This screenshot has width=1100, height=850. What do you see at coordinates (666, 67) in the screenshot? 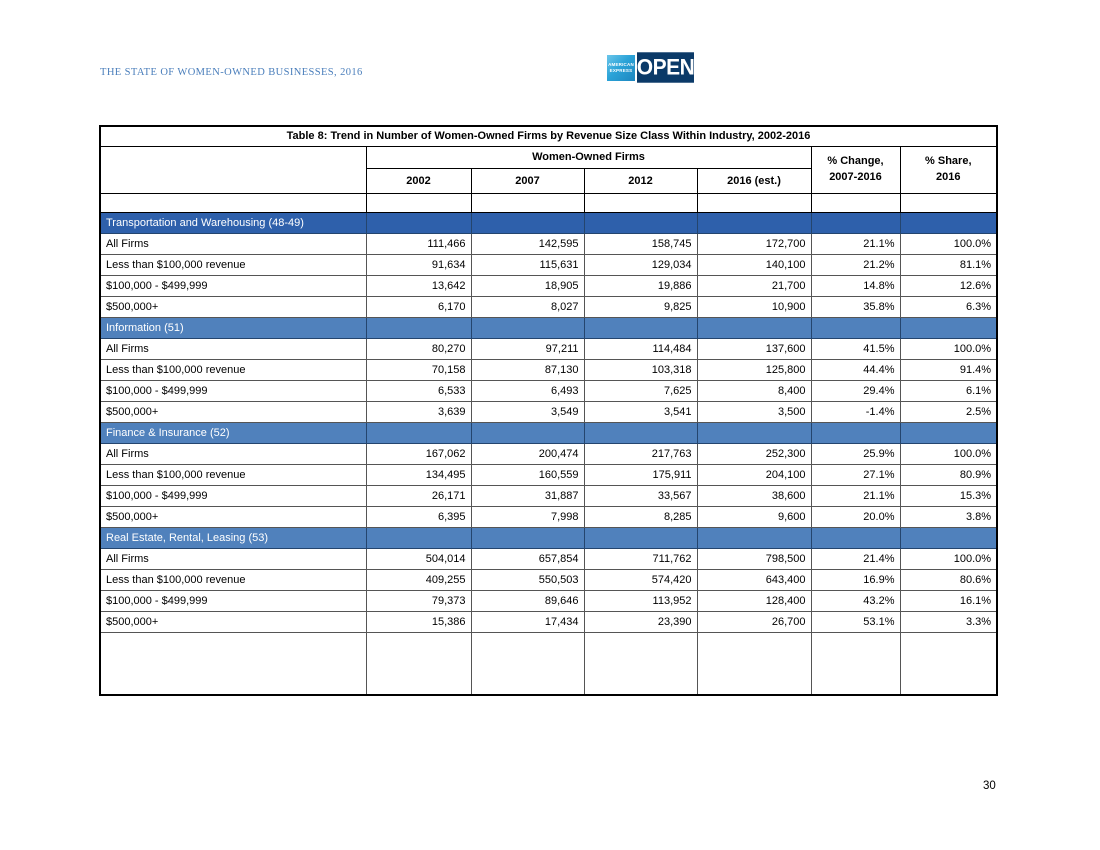
I see `open-logo: OPEN` at bounding box center [666, 67].